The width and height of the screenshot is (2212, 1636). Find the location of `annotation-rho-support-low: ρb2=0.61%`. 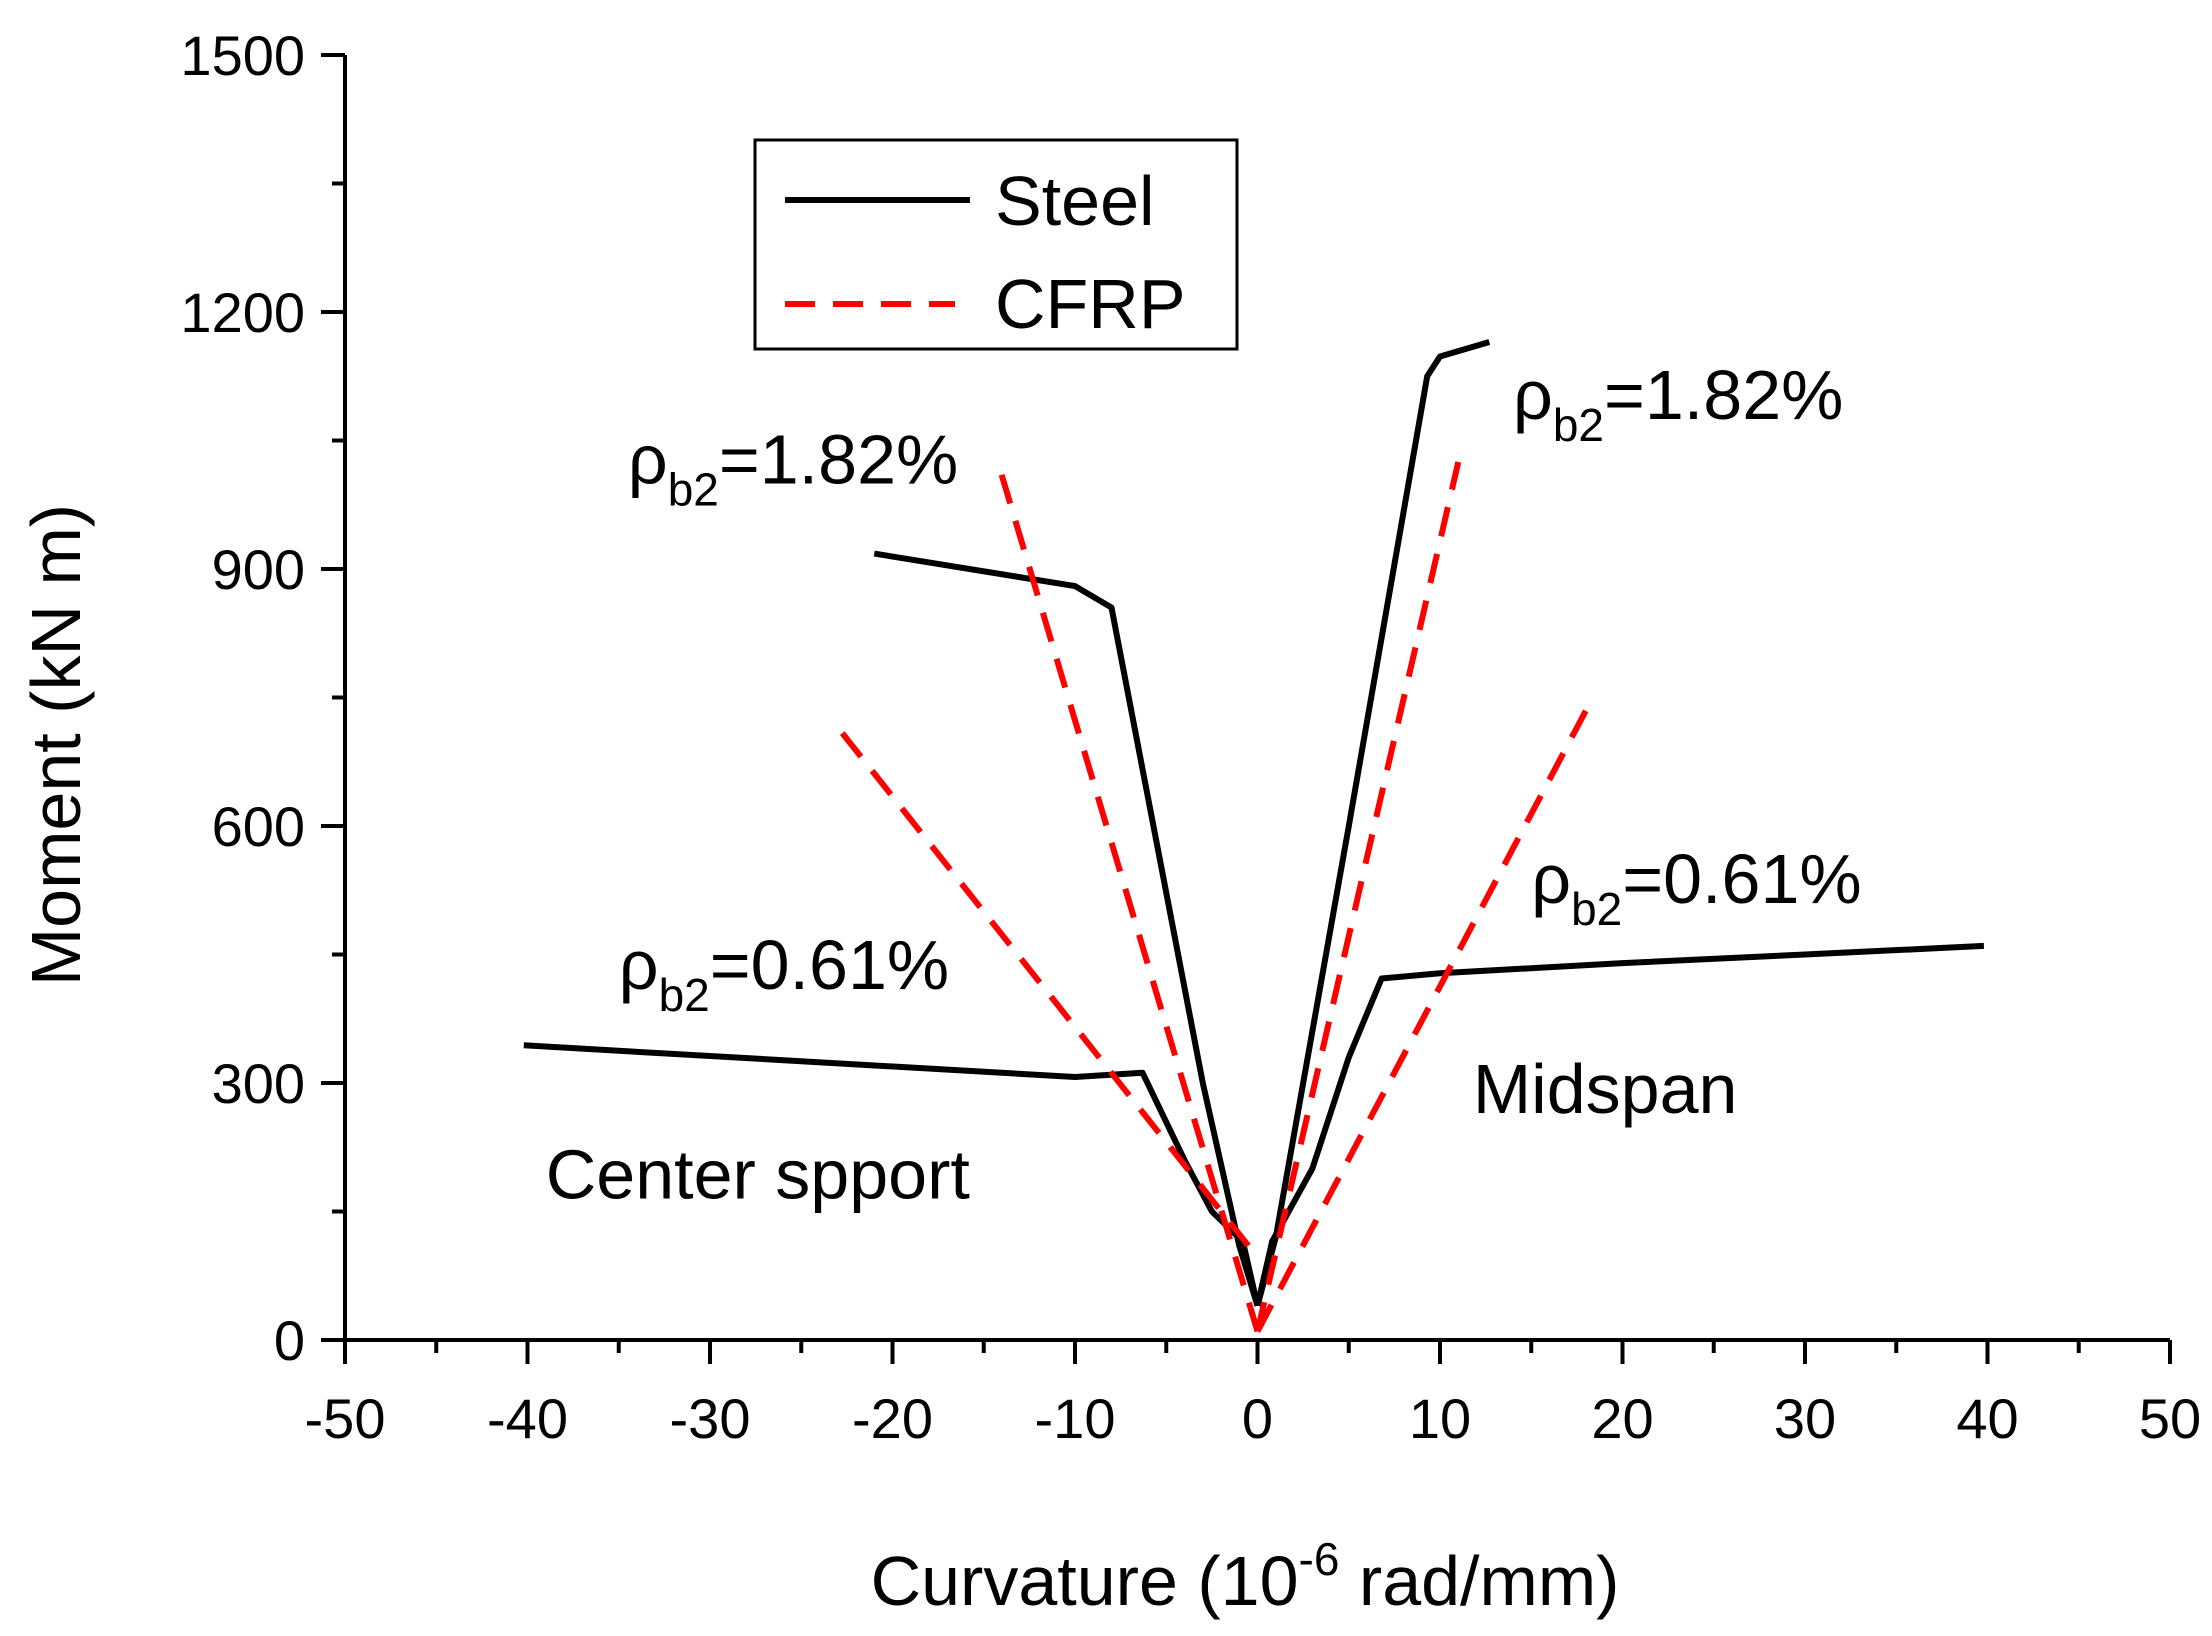

annotation-rho-support-low: ρb2=0.61% is located at coordinates (784, 973).